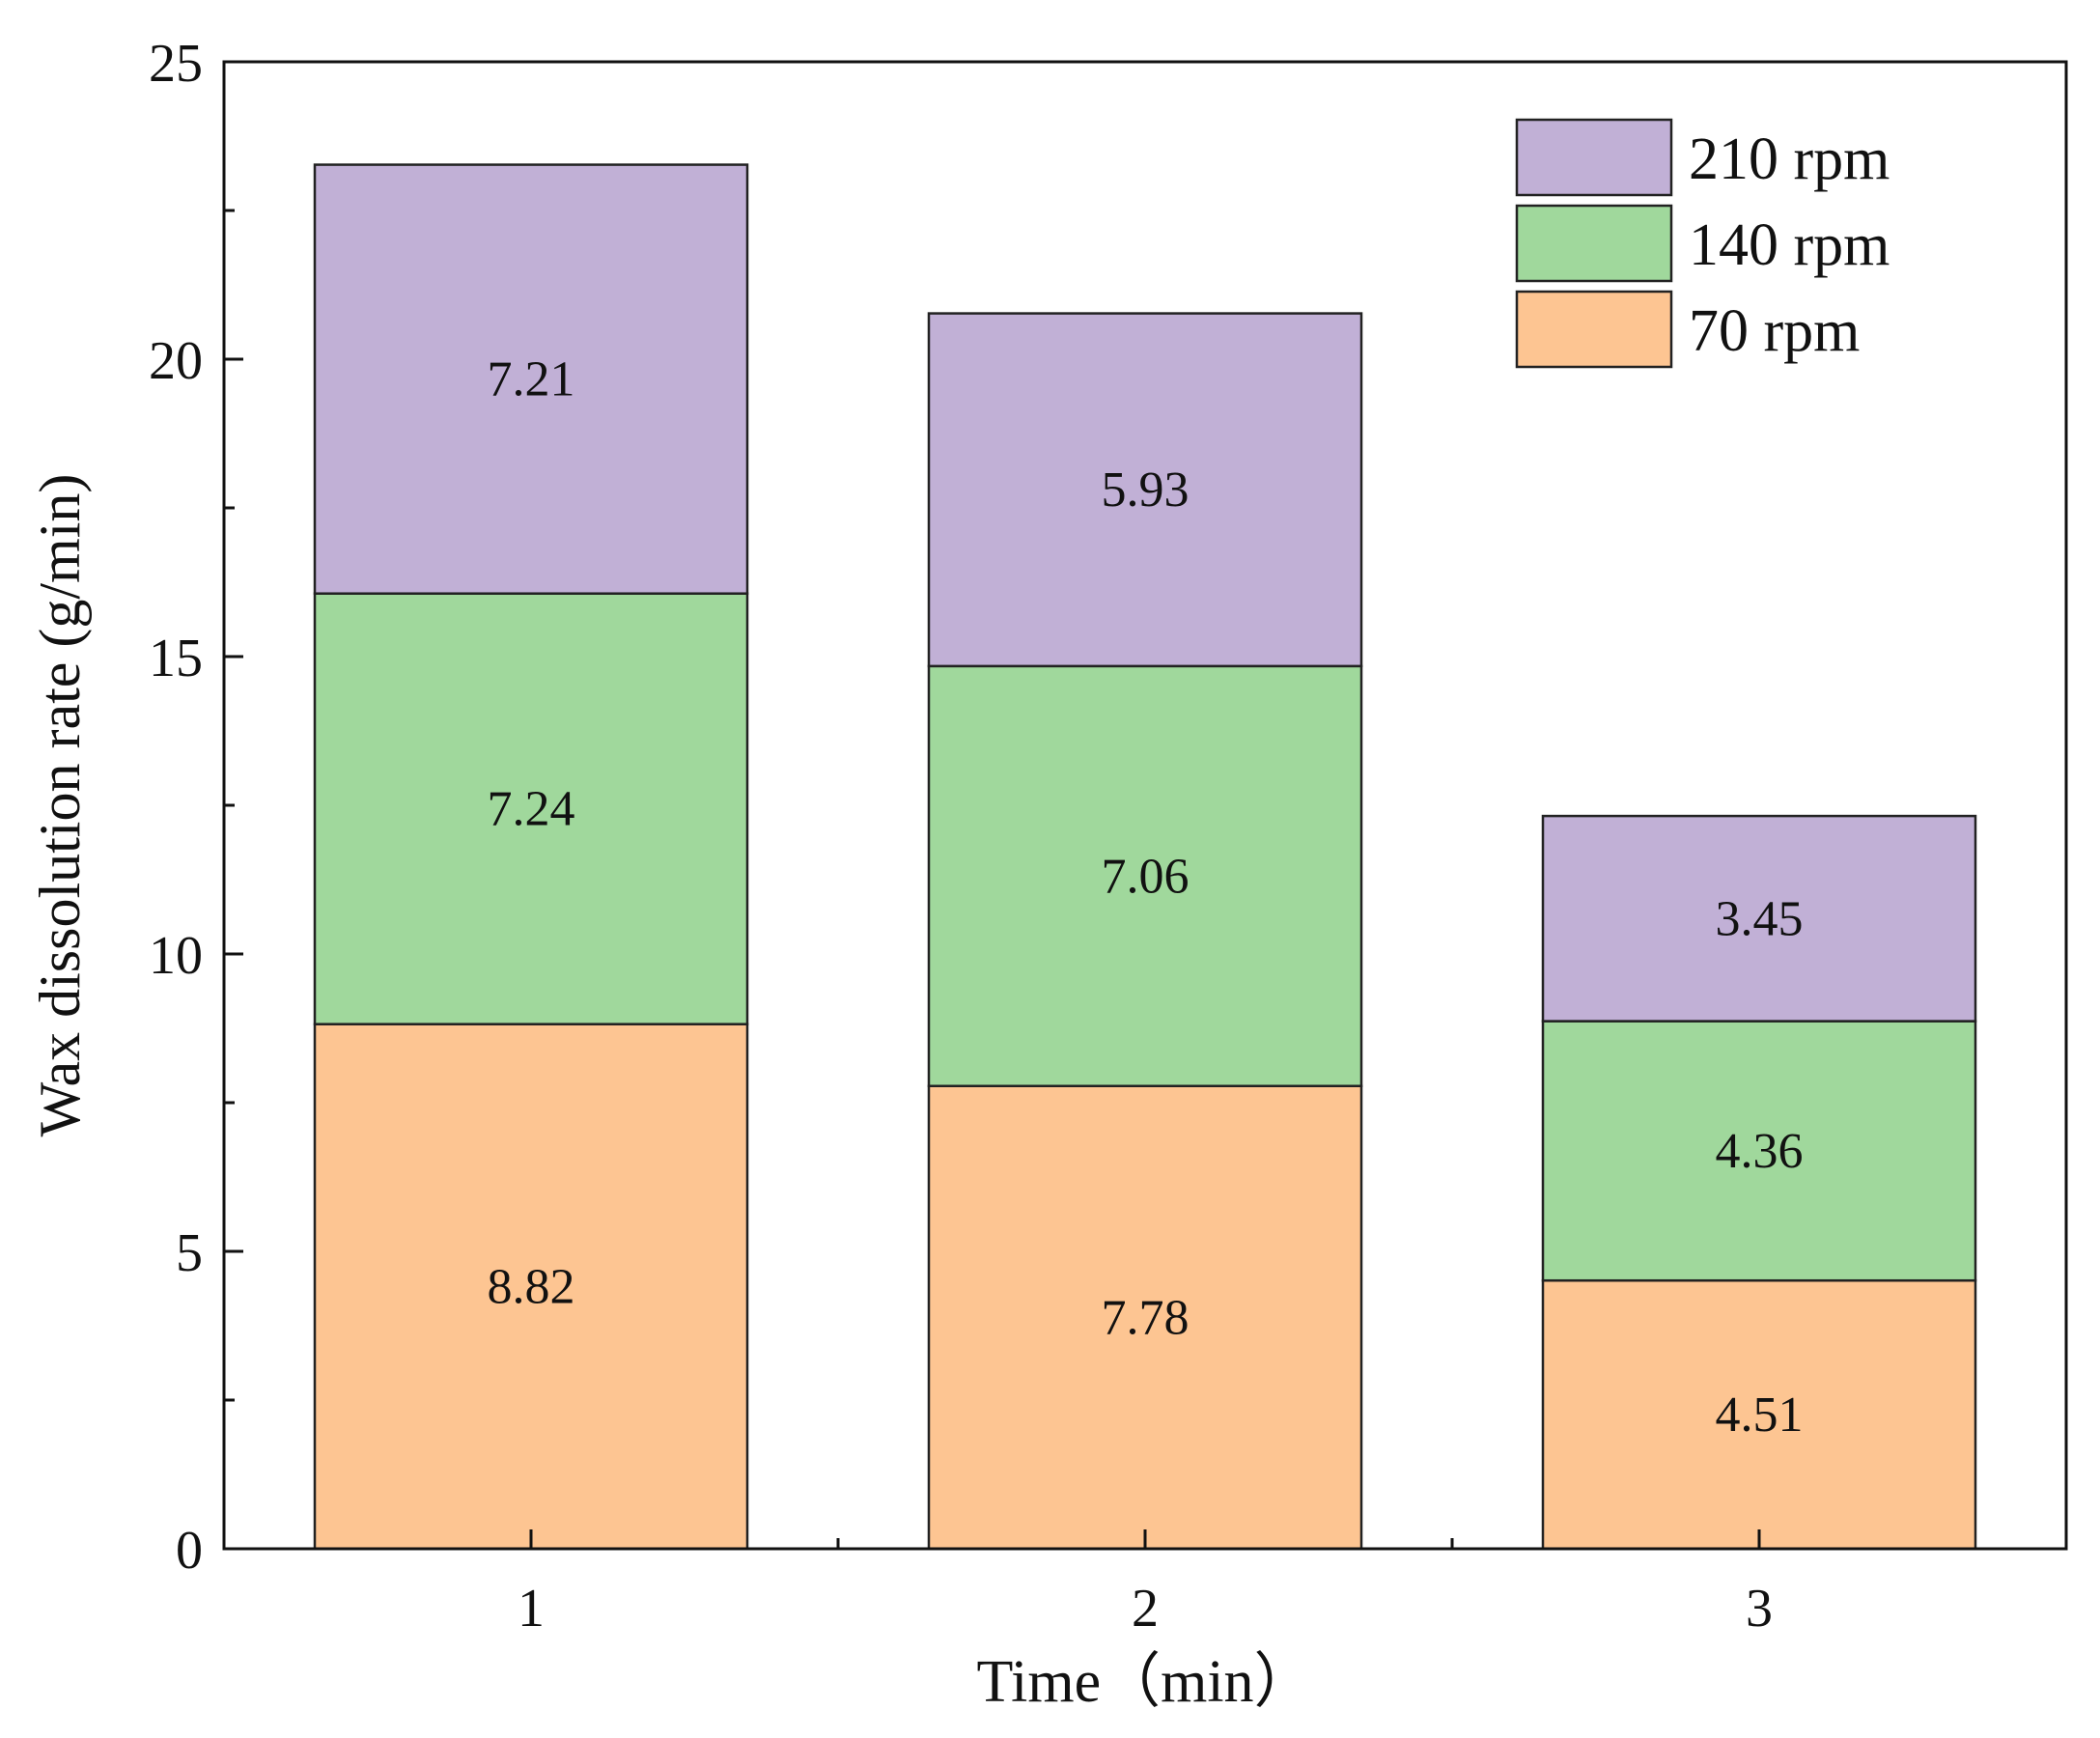  What do you see at coordinates (196, 807) in the screenshot?
I see `y-axis-ticks: 0 5 10 15 20 25` at bounding box center [196, 807].